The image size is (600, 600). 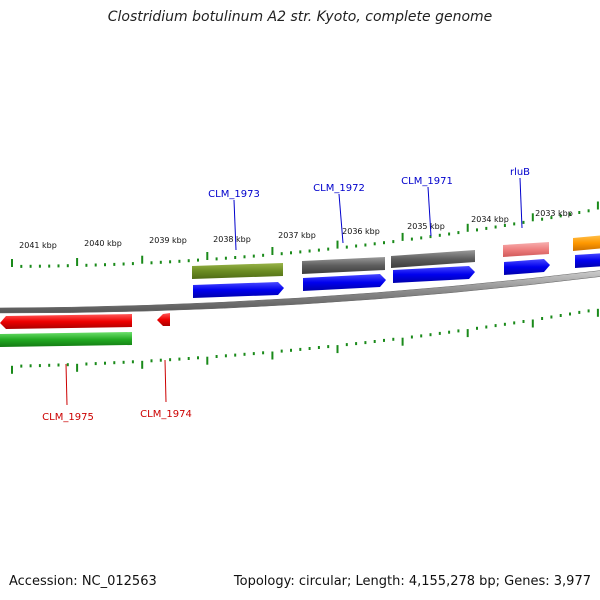 What do you see at coordinates (85, 330) in the screenshot?
I see `reverse-strand-features` at bounding box center [85, 330].